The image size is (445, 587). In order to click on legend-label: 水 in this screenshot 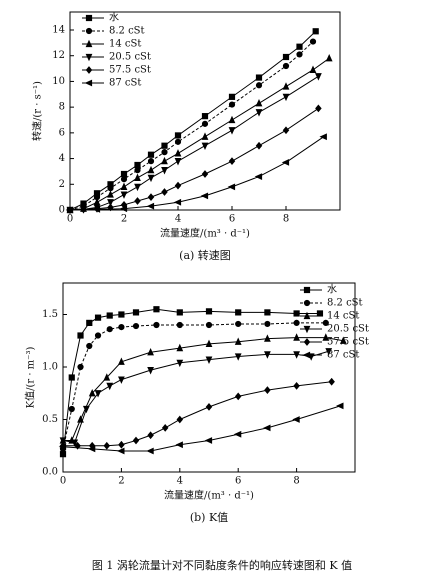, I will do `click(114, 18)`.